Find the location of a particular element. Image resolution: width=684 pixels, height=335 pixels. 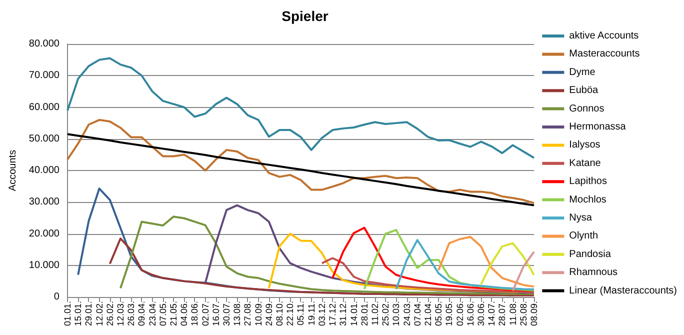

x-tick-label: 07.04. is located at coordinates (417, 313).